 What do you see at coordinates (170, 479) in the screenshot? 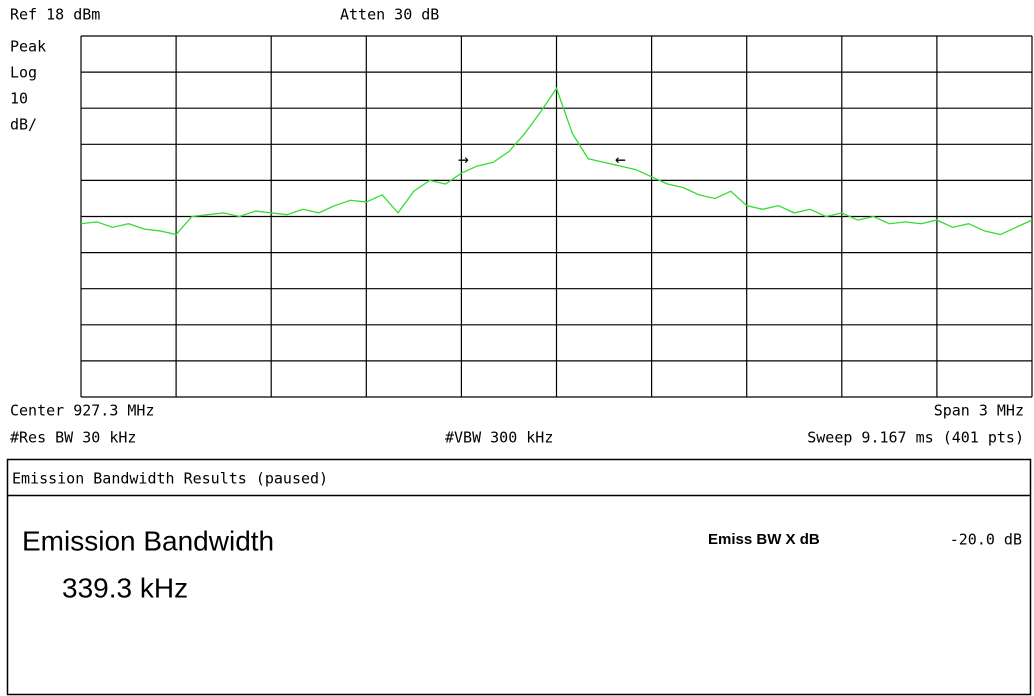
I see `results-title: Emission Bandwidth Results (paused)` at bounding box center [170, 479].